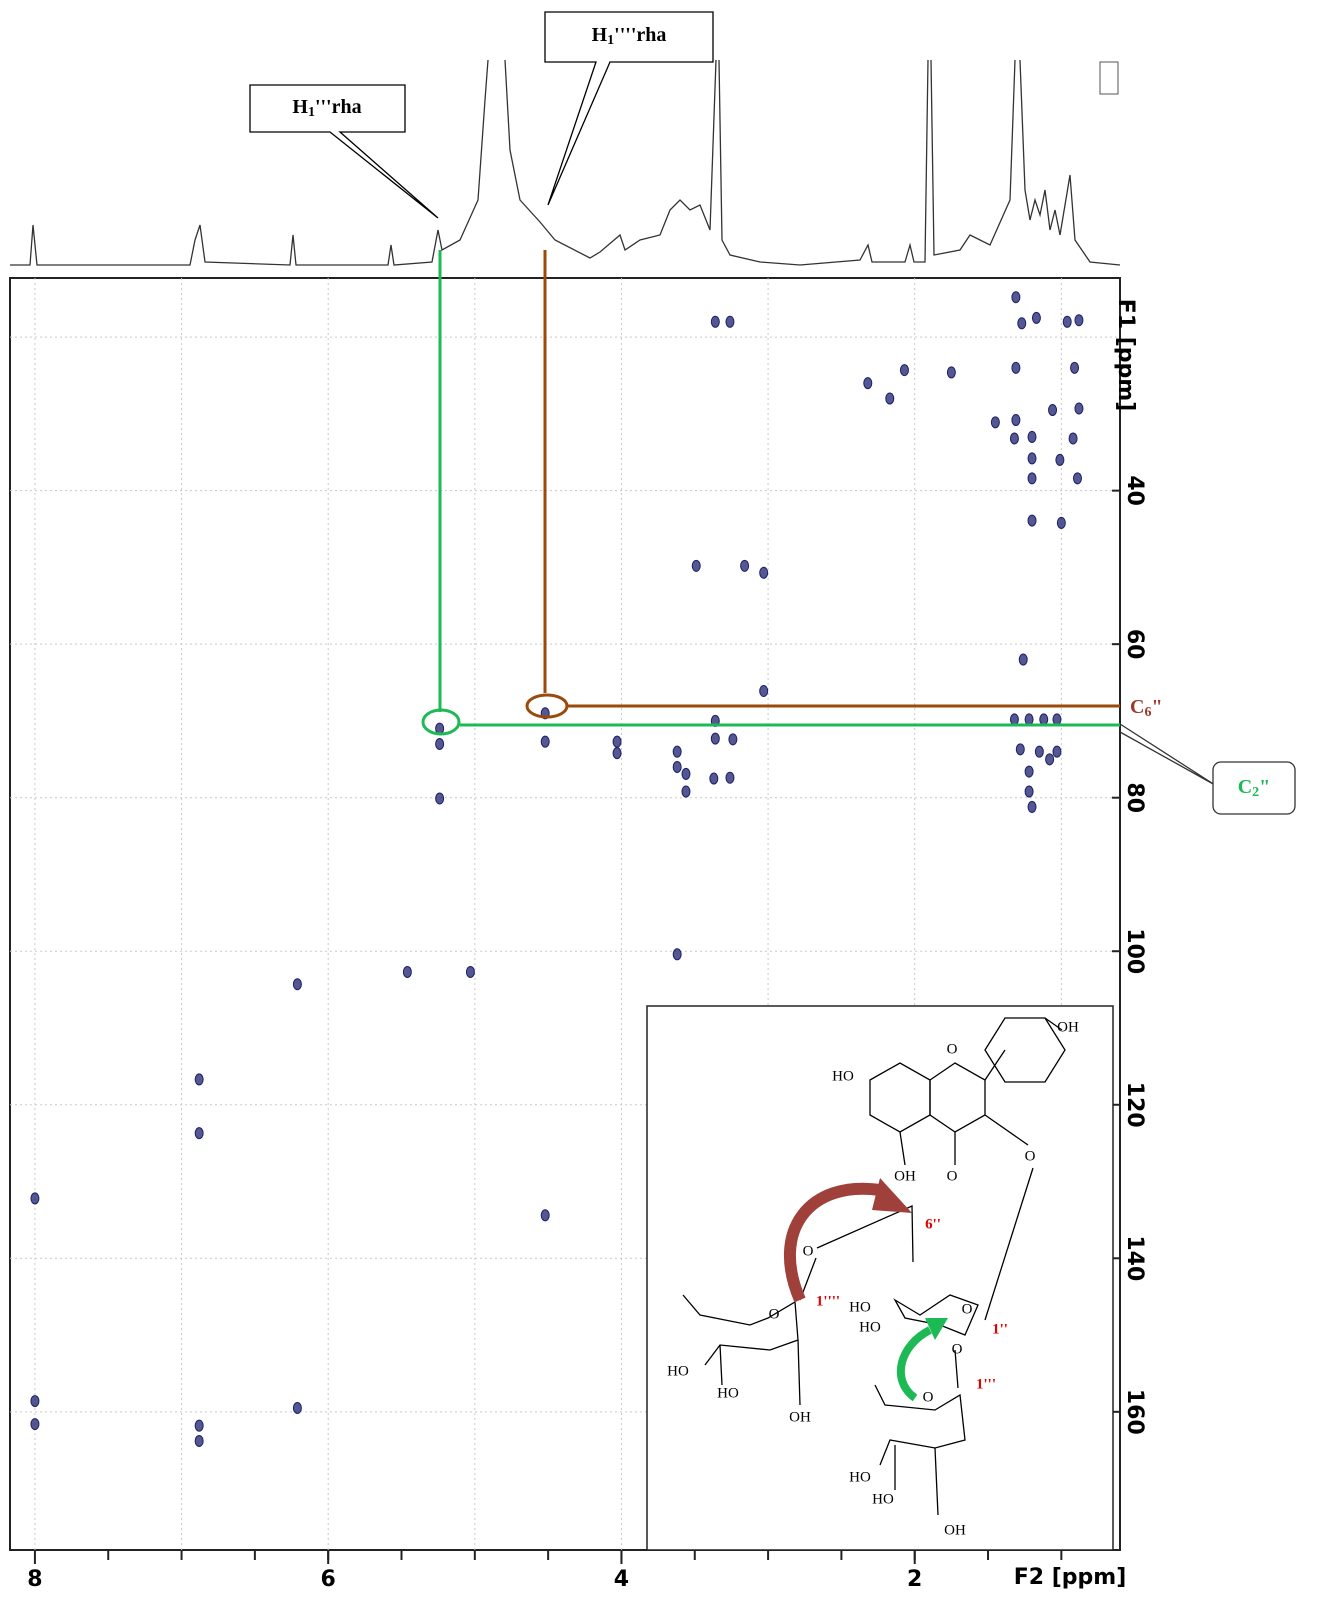 This screenshot has width=1329, height=1597. I want to click on y-tick-label: 100, so click(1134, 951).